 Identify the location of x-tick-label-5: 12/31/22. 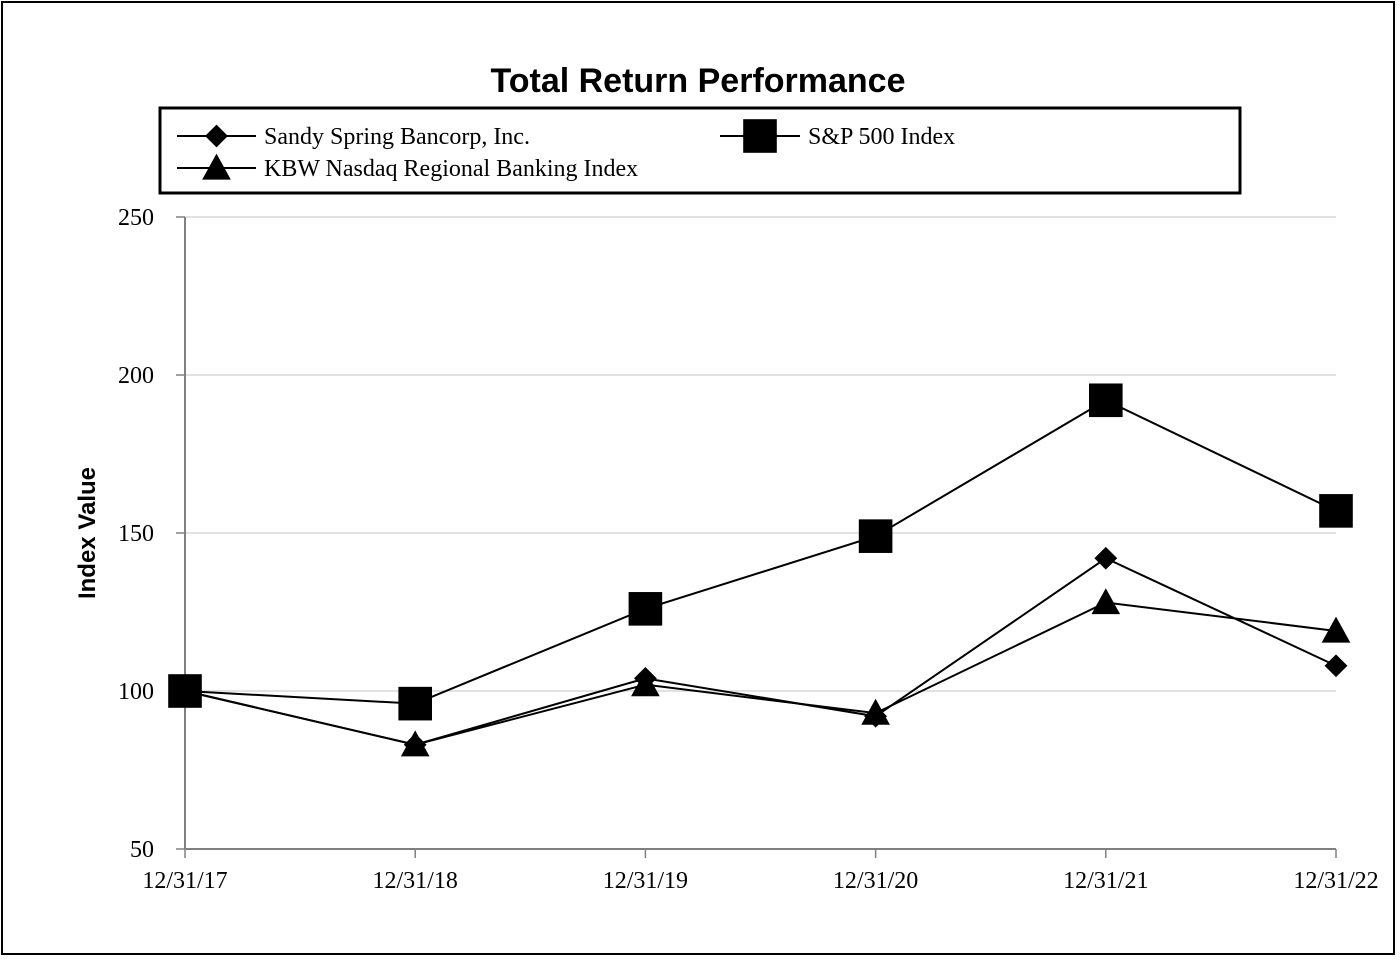
(1335, 881).